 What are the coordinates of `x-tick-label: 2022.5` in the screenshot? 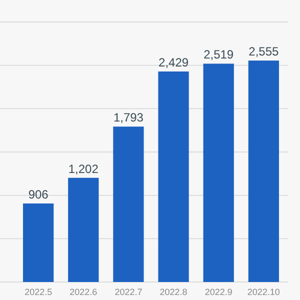 It's located at (38, 292).